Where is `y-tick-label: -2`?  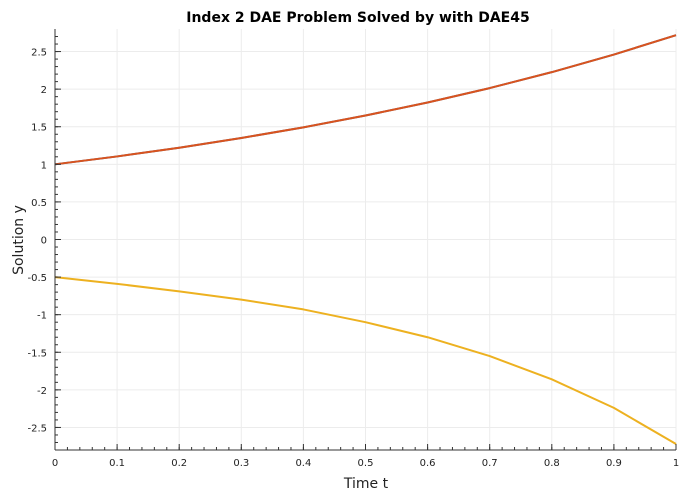 y-tick-label: -2 is located at coordinates (42, 391).